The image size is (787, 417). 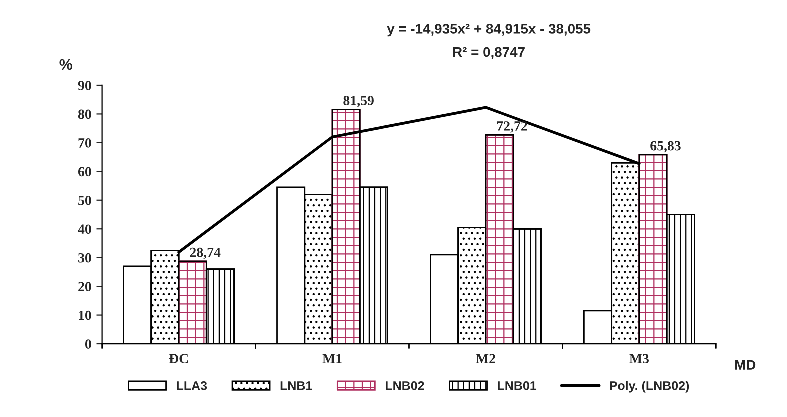 What do you see at coordinates (486, 359) in the screenshot?
I see `x-tick-label: M2` at bounding box center [486, 359].